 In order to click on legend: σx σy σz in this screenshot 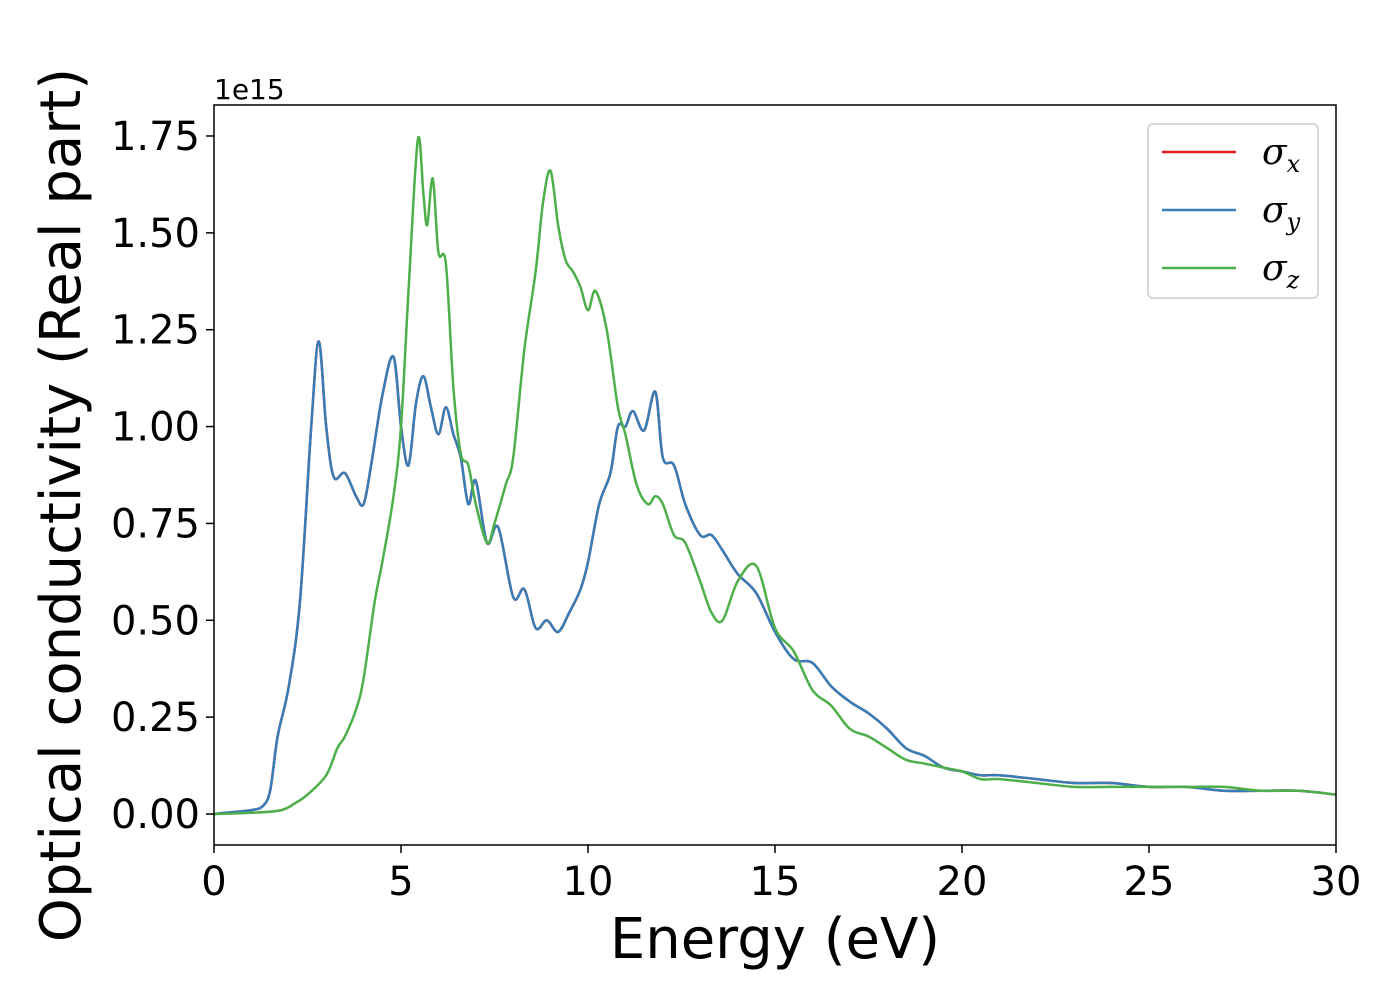, I will do `click(1233, 211)`.